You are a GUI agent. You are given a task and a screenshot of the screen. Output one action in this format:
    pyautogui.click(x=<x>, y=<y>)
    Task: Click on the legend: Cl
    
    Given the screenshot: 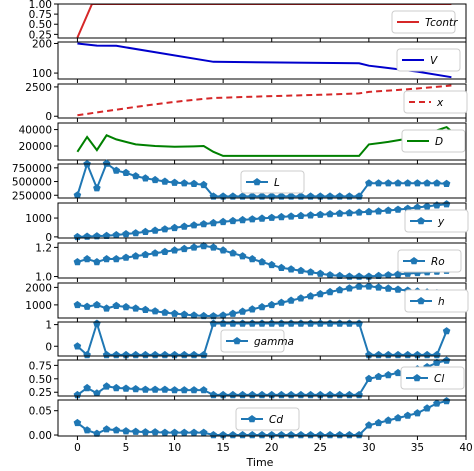 What is the action you would take?
    pyautogui.click(x=432, y=378)
    